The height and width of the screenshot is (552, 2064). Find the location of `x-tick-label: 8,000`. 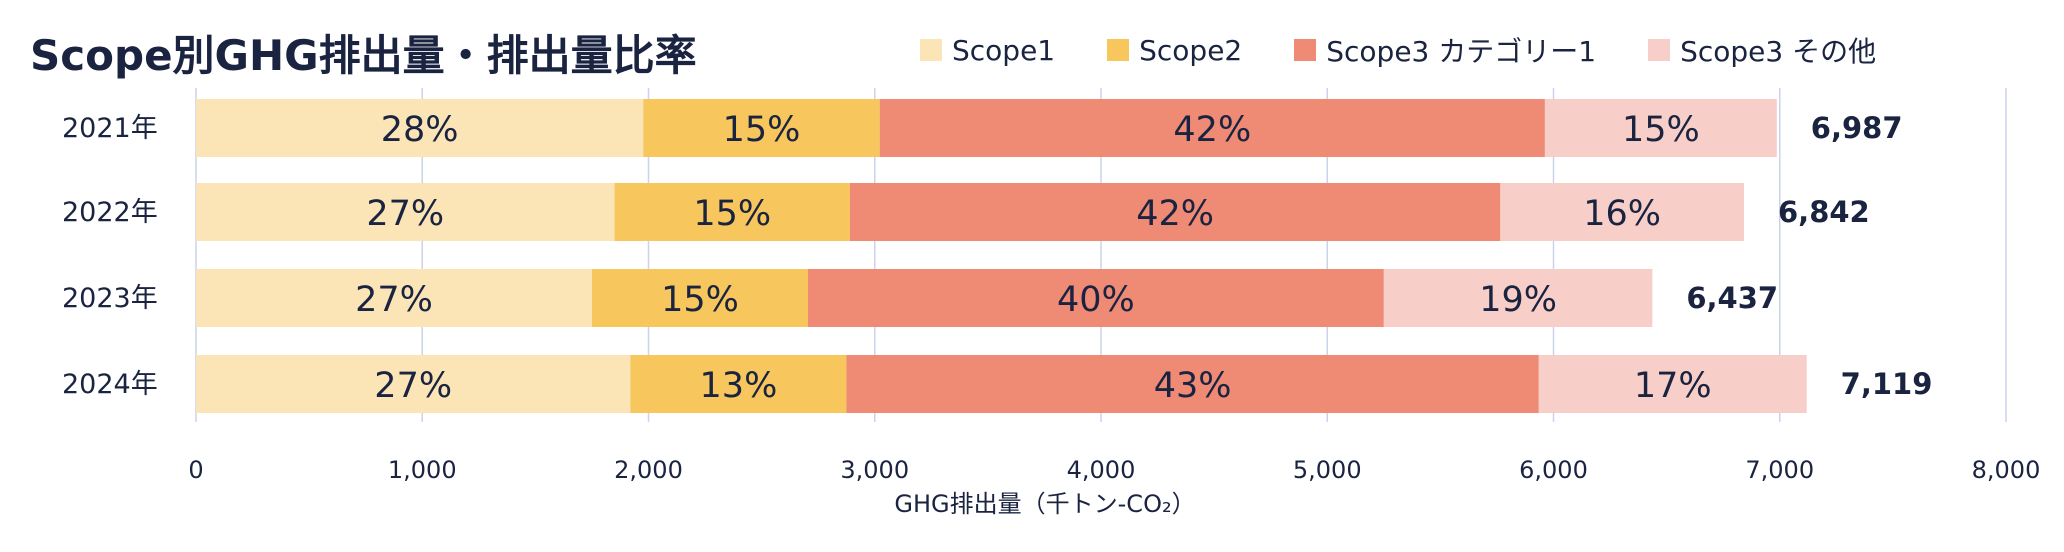

x-tick-label: 8,000 is located at coordinates (2006, 470).